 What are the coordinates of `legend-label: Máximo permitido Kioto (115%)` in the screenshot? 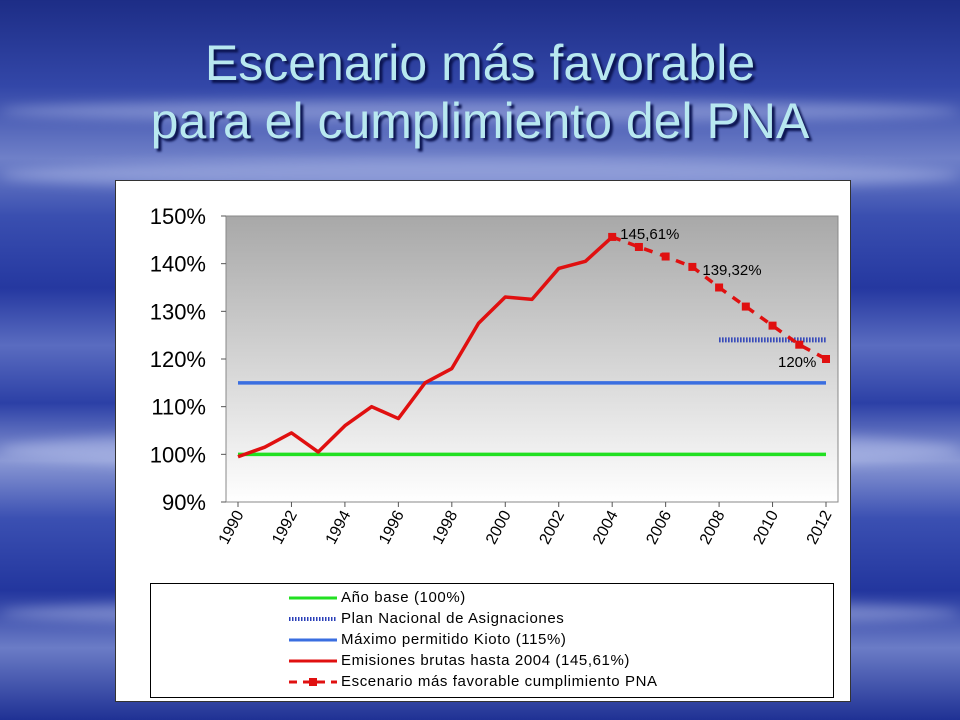 It's located at (454, 639).